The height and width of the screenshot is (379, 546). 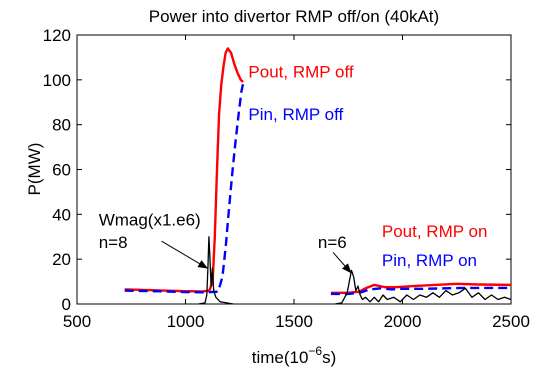 What do you see at coordinates (150, 220) in the screenshot?
I see `annotation-wmag: Wmag(x1.e6)` at bounding box center [150, 220].